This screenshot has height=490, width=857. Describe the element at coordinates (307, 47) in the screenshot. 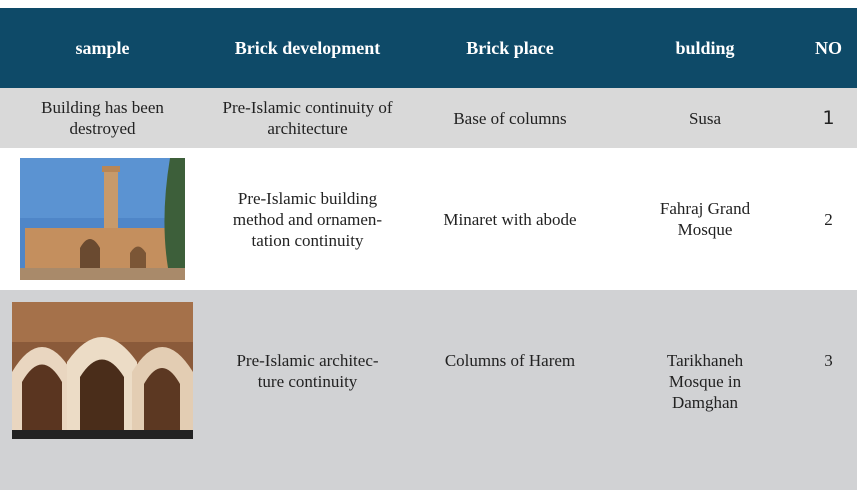

I see `header-cell: Brick development` at that location.